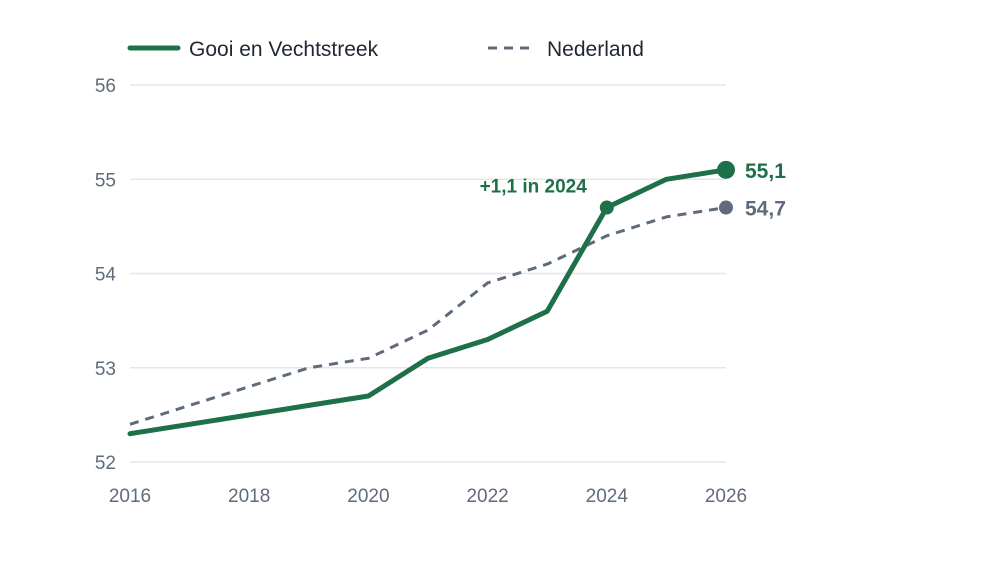 This screenshot has height=563, width=1000. I want to click on x-tick-label: 2020, so click(368, 496).